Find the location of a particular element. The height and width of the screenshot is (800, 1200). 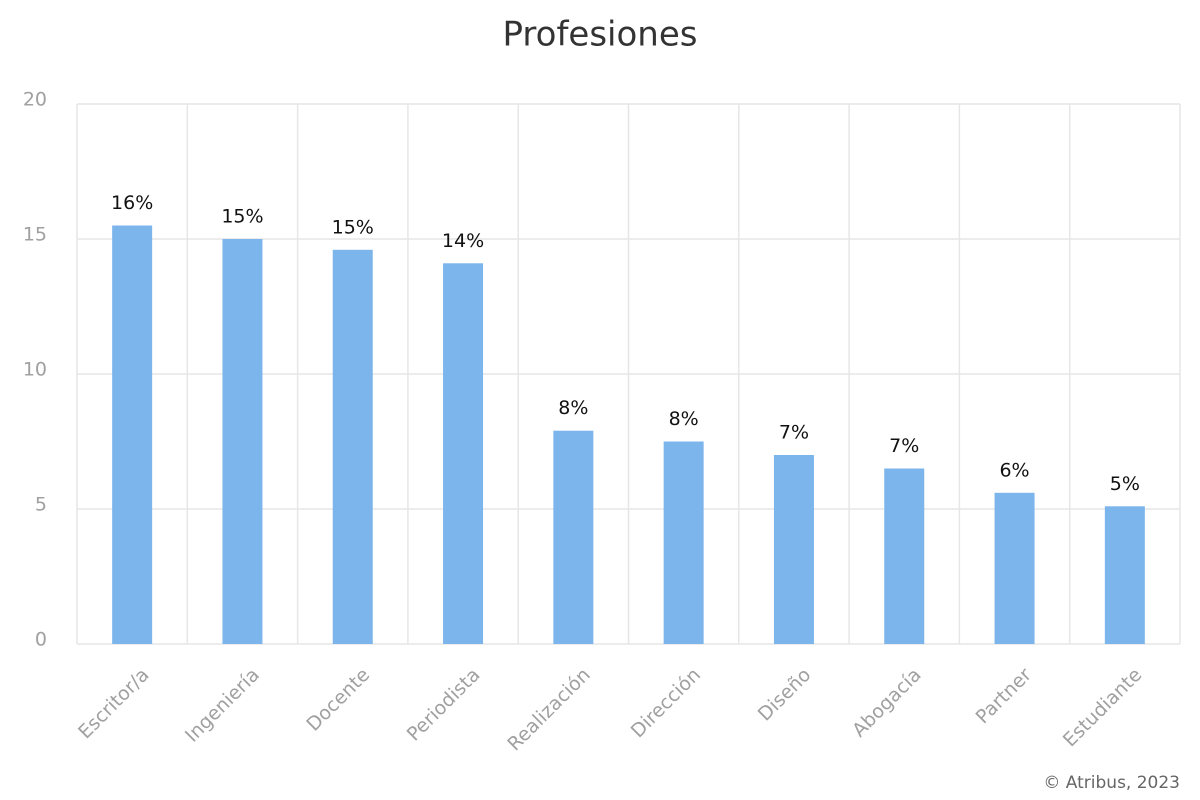

y-tick-label: 10 is located at coordinates (35, 370).